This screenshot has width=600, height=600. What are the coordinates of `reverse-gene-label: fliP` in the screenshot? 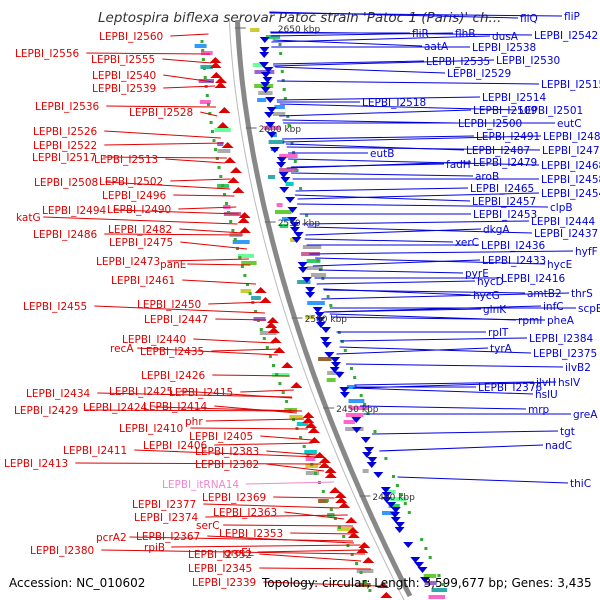 It's located at (572, 17).